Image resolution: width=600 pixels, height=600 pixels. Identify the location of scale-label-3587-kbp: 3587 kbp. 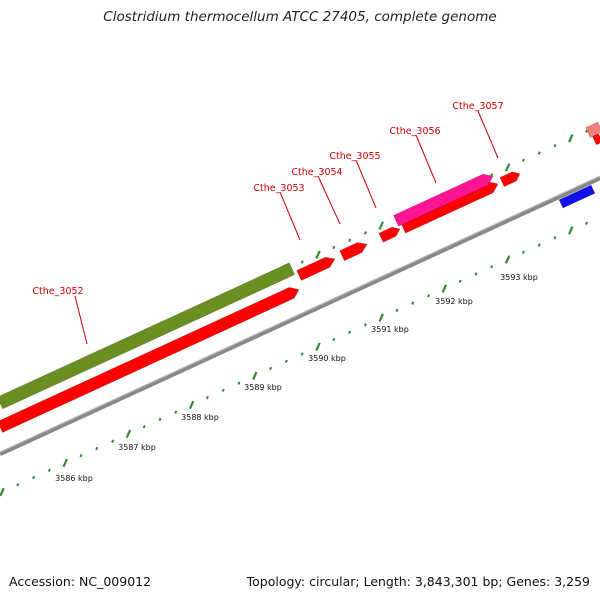
(137, 447).